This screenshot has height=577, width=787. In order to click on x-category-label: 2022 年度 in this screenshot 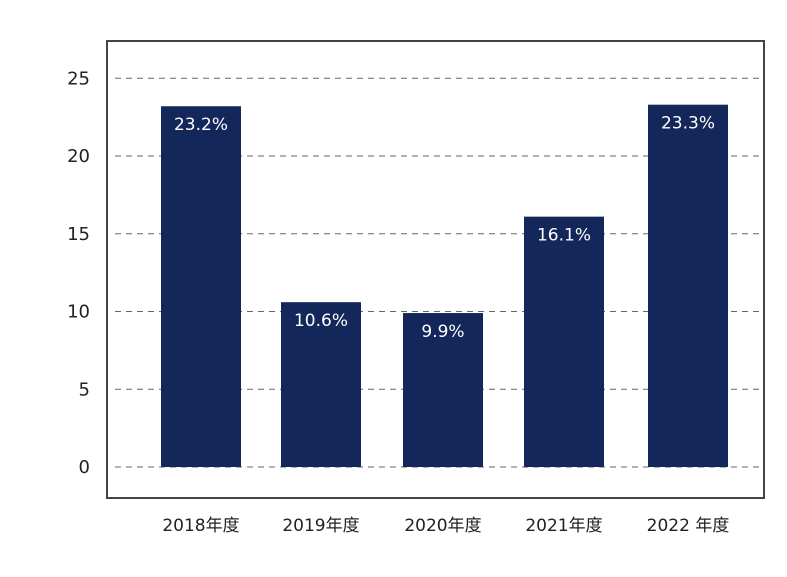, I will do `click(688, 526)`.